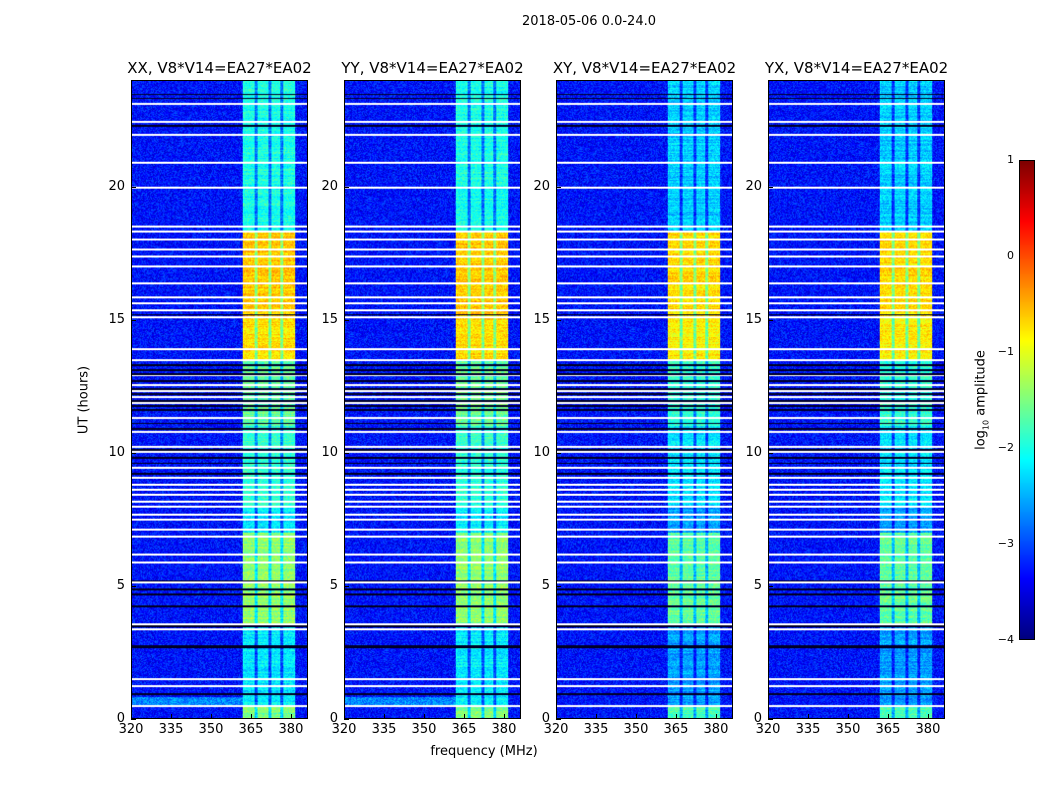  Describe the element at coordinates (1027, 400) in the screenshot. I see `colorbar` at that location.